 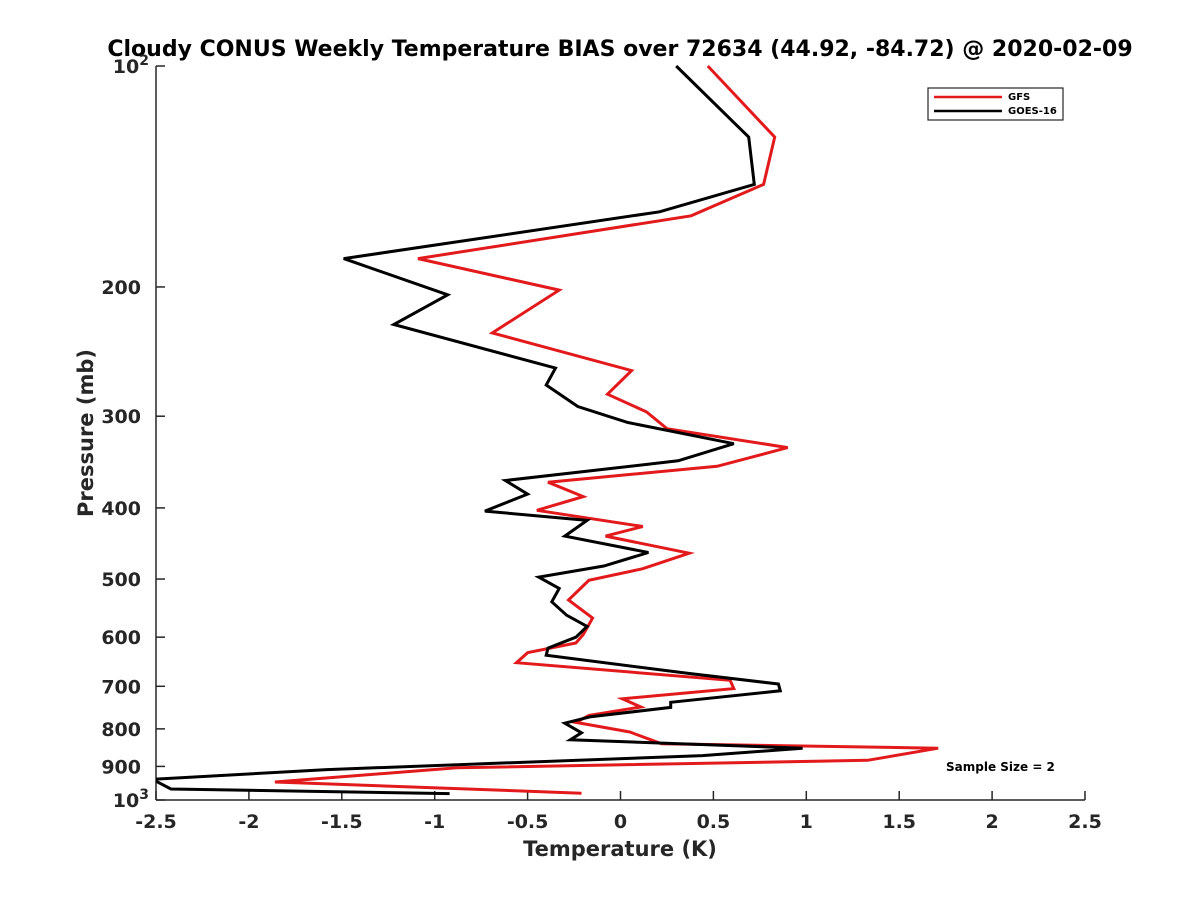 I want to click on y-tick-label: 500, so click(x=121, y=580).